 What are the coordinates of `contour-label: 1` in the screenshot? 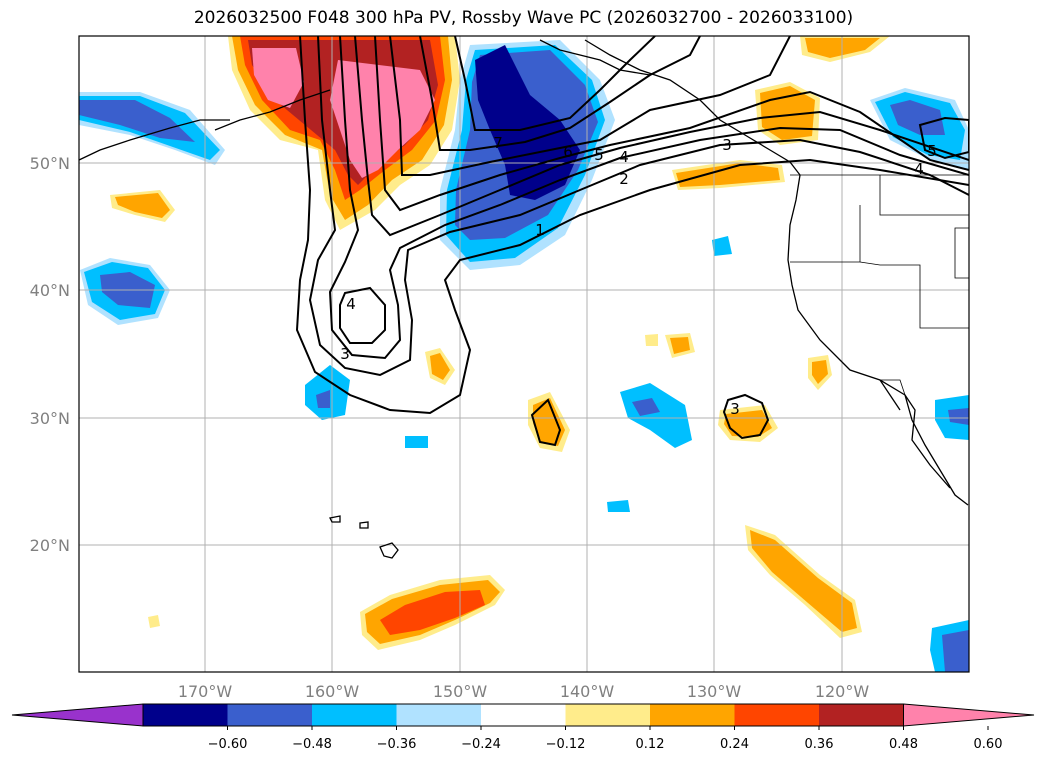 It's located at (540, 230).